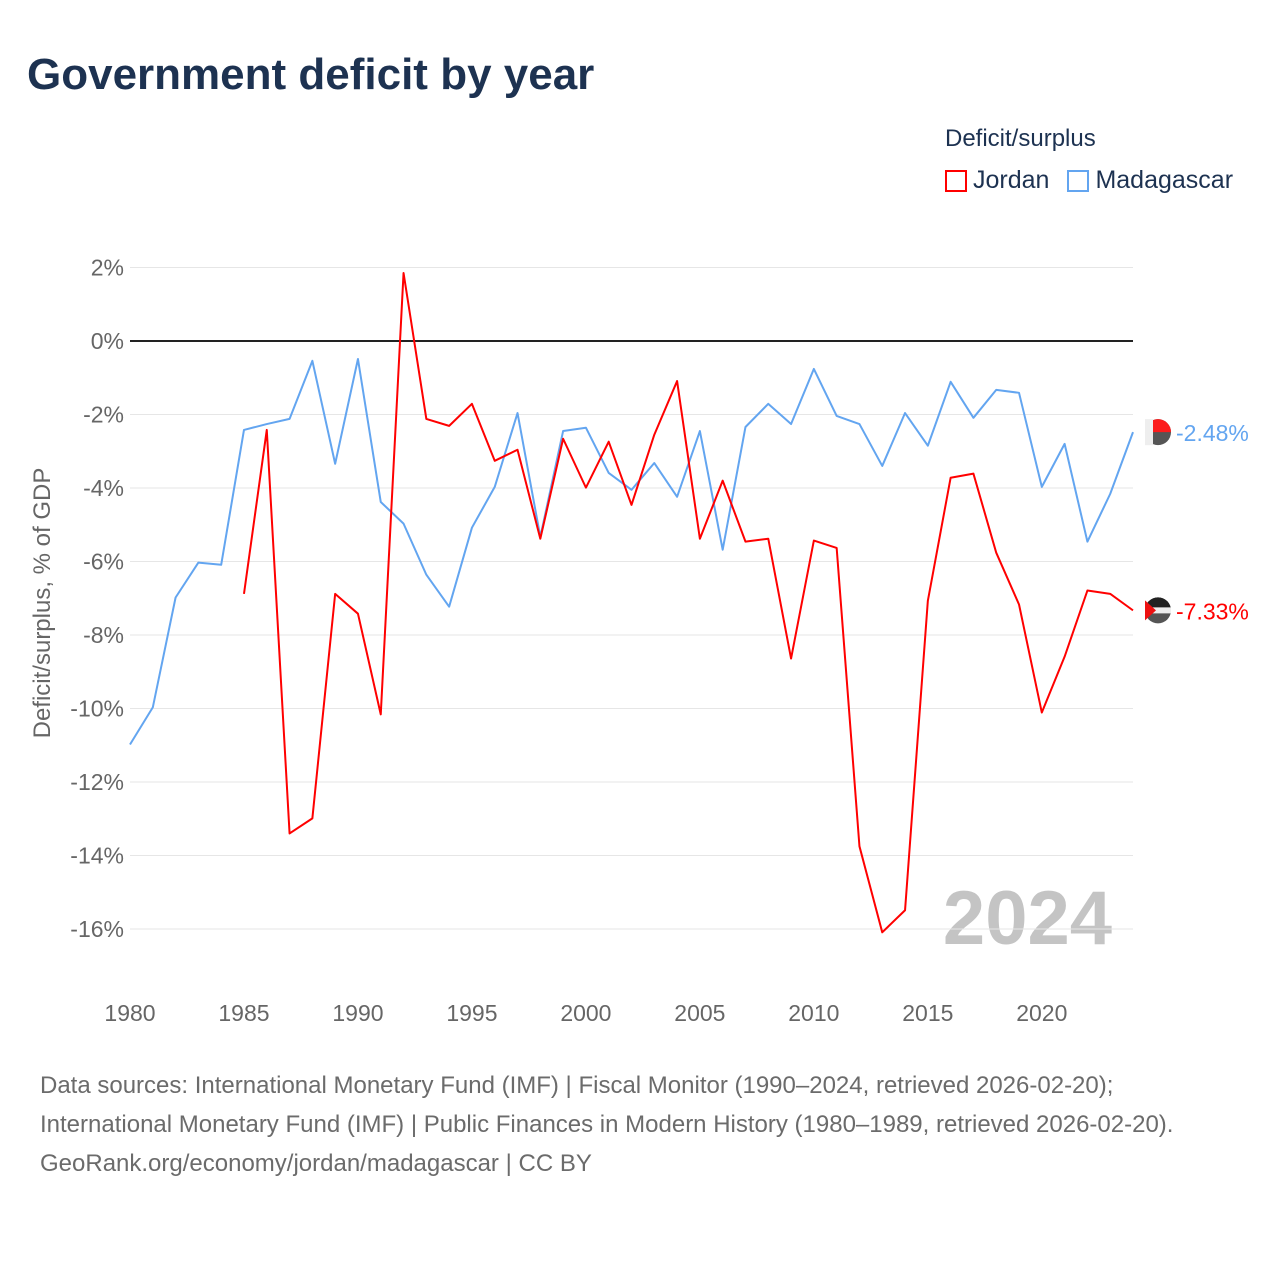 The height and width of the screenshot is (1280, 1280). I want to click on flag-triangle, so click(1150, 610).